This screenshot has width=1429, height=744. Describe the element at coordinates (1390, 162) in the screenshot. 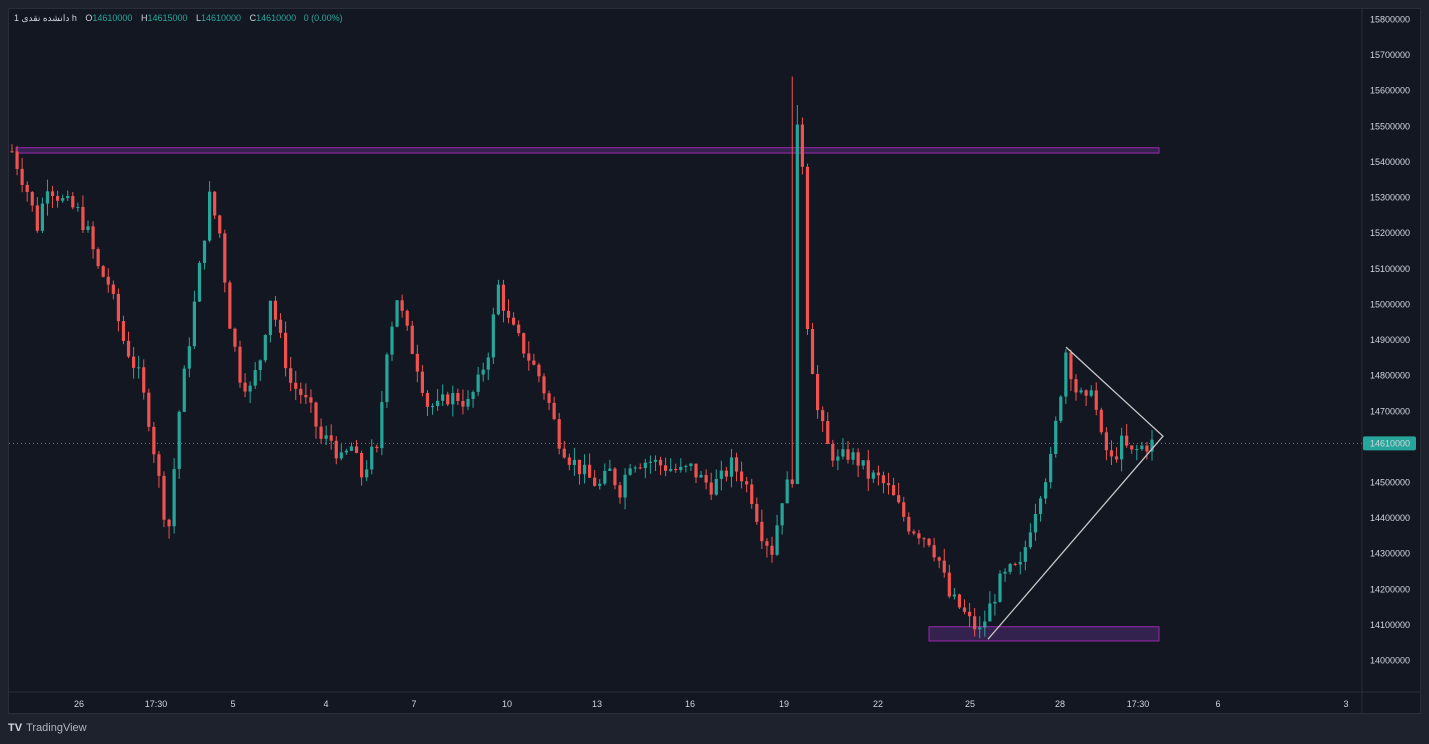

I see `price-tick-label: 15400000` at that location.